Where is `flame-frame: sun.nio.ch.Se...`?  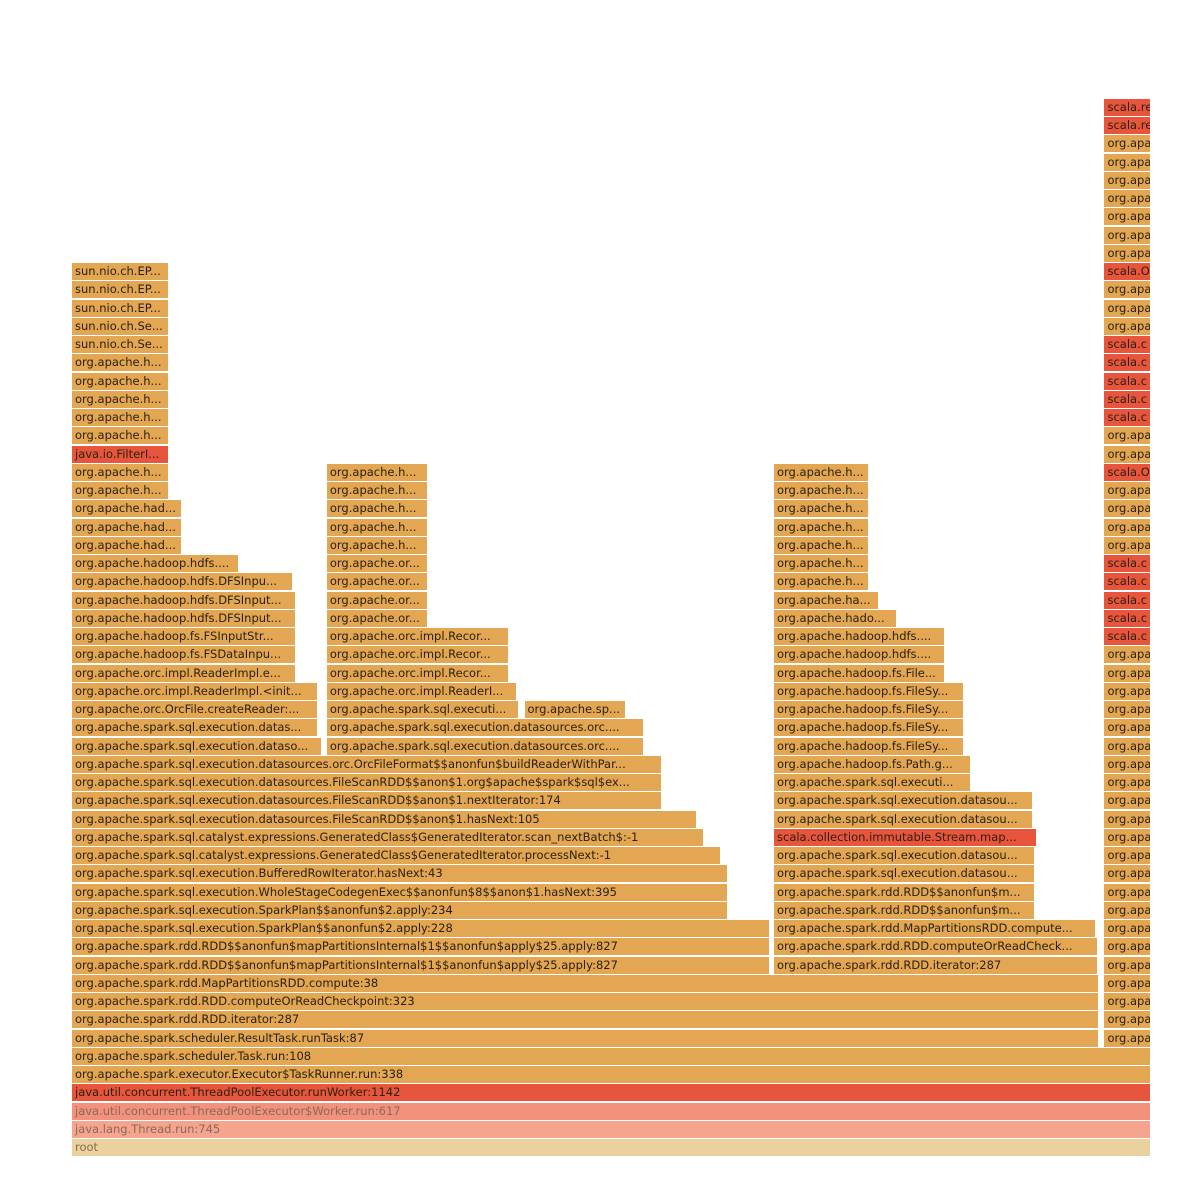
flame-frame: sun.nio.ch.Se... is located at coordinates (120, 344).